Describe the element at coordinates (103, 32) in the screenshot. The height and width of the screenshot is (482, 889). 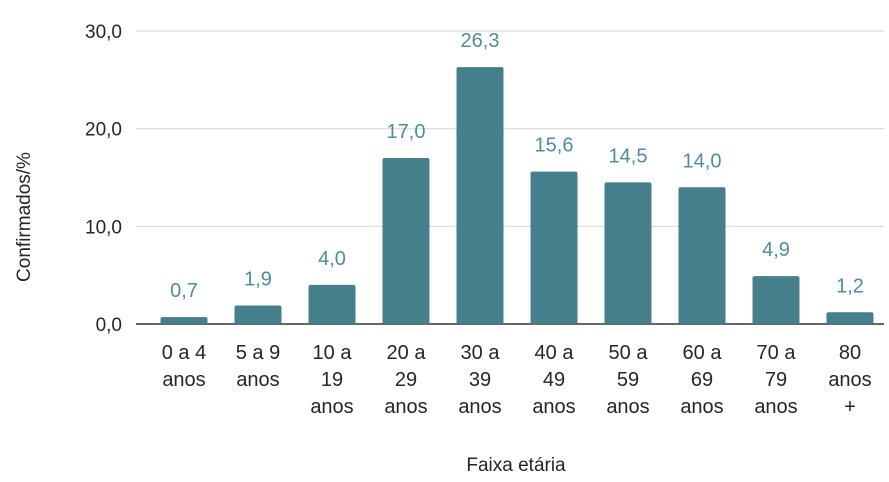
I see `y-tick-label: 30,0` at that location.